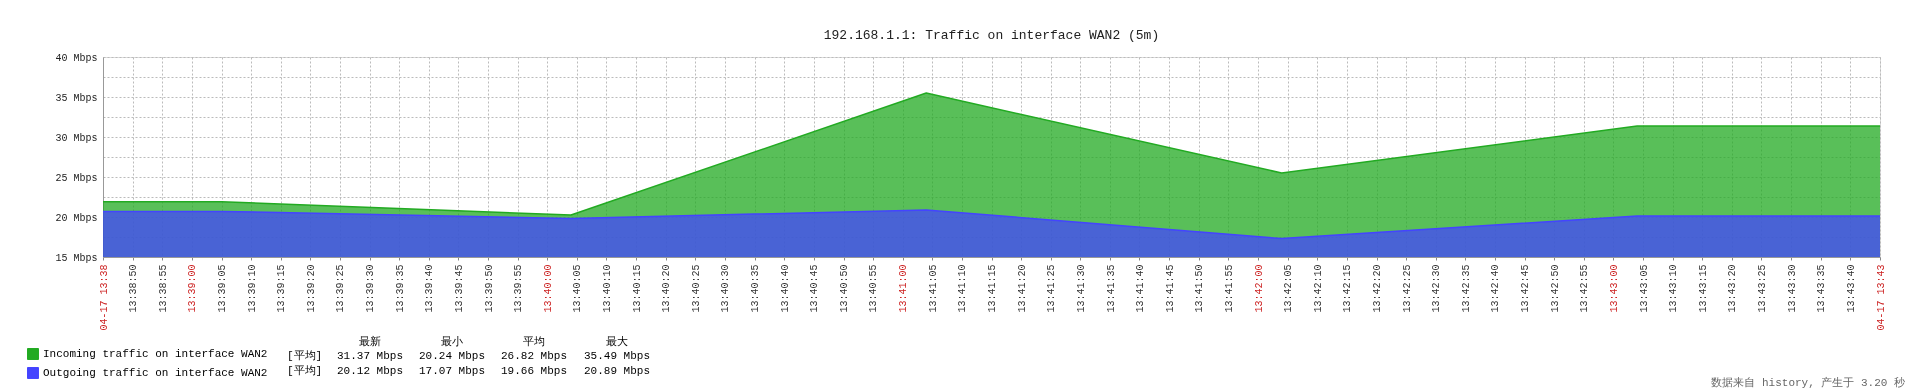  What do you see at coordinates (1259, 288) in the screenshot?
I see `x-tick-label: 13:42:00` at bounding box center [1259, 288].